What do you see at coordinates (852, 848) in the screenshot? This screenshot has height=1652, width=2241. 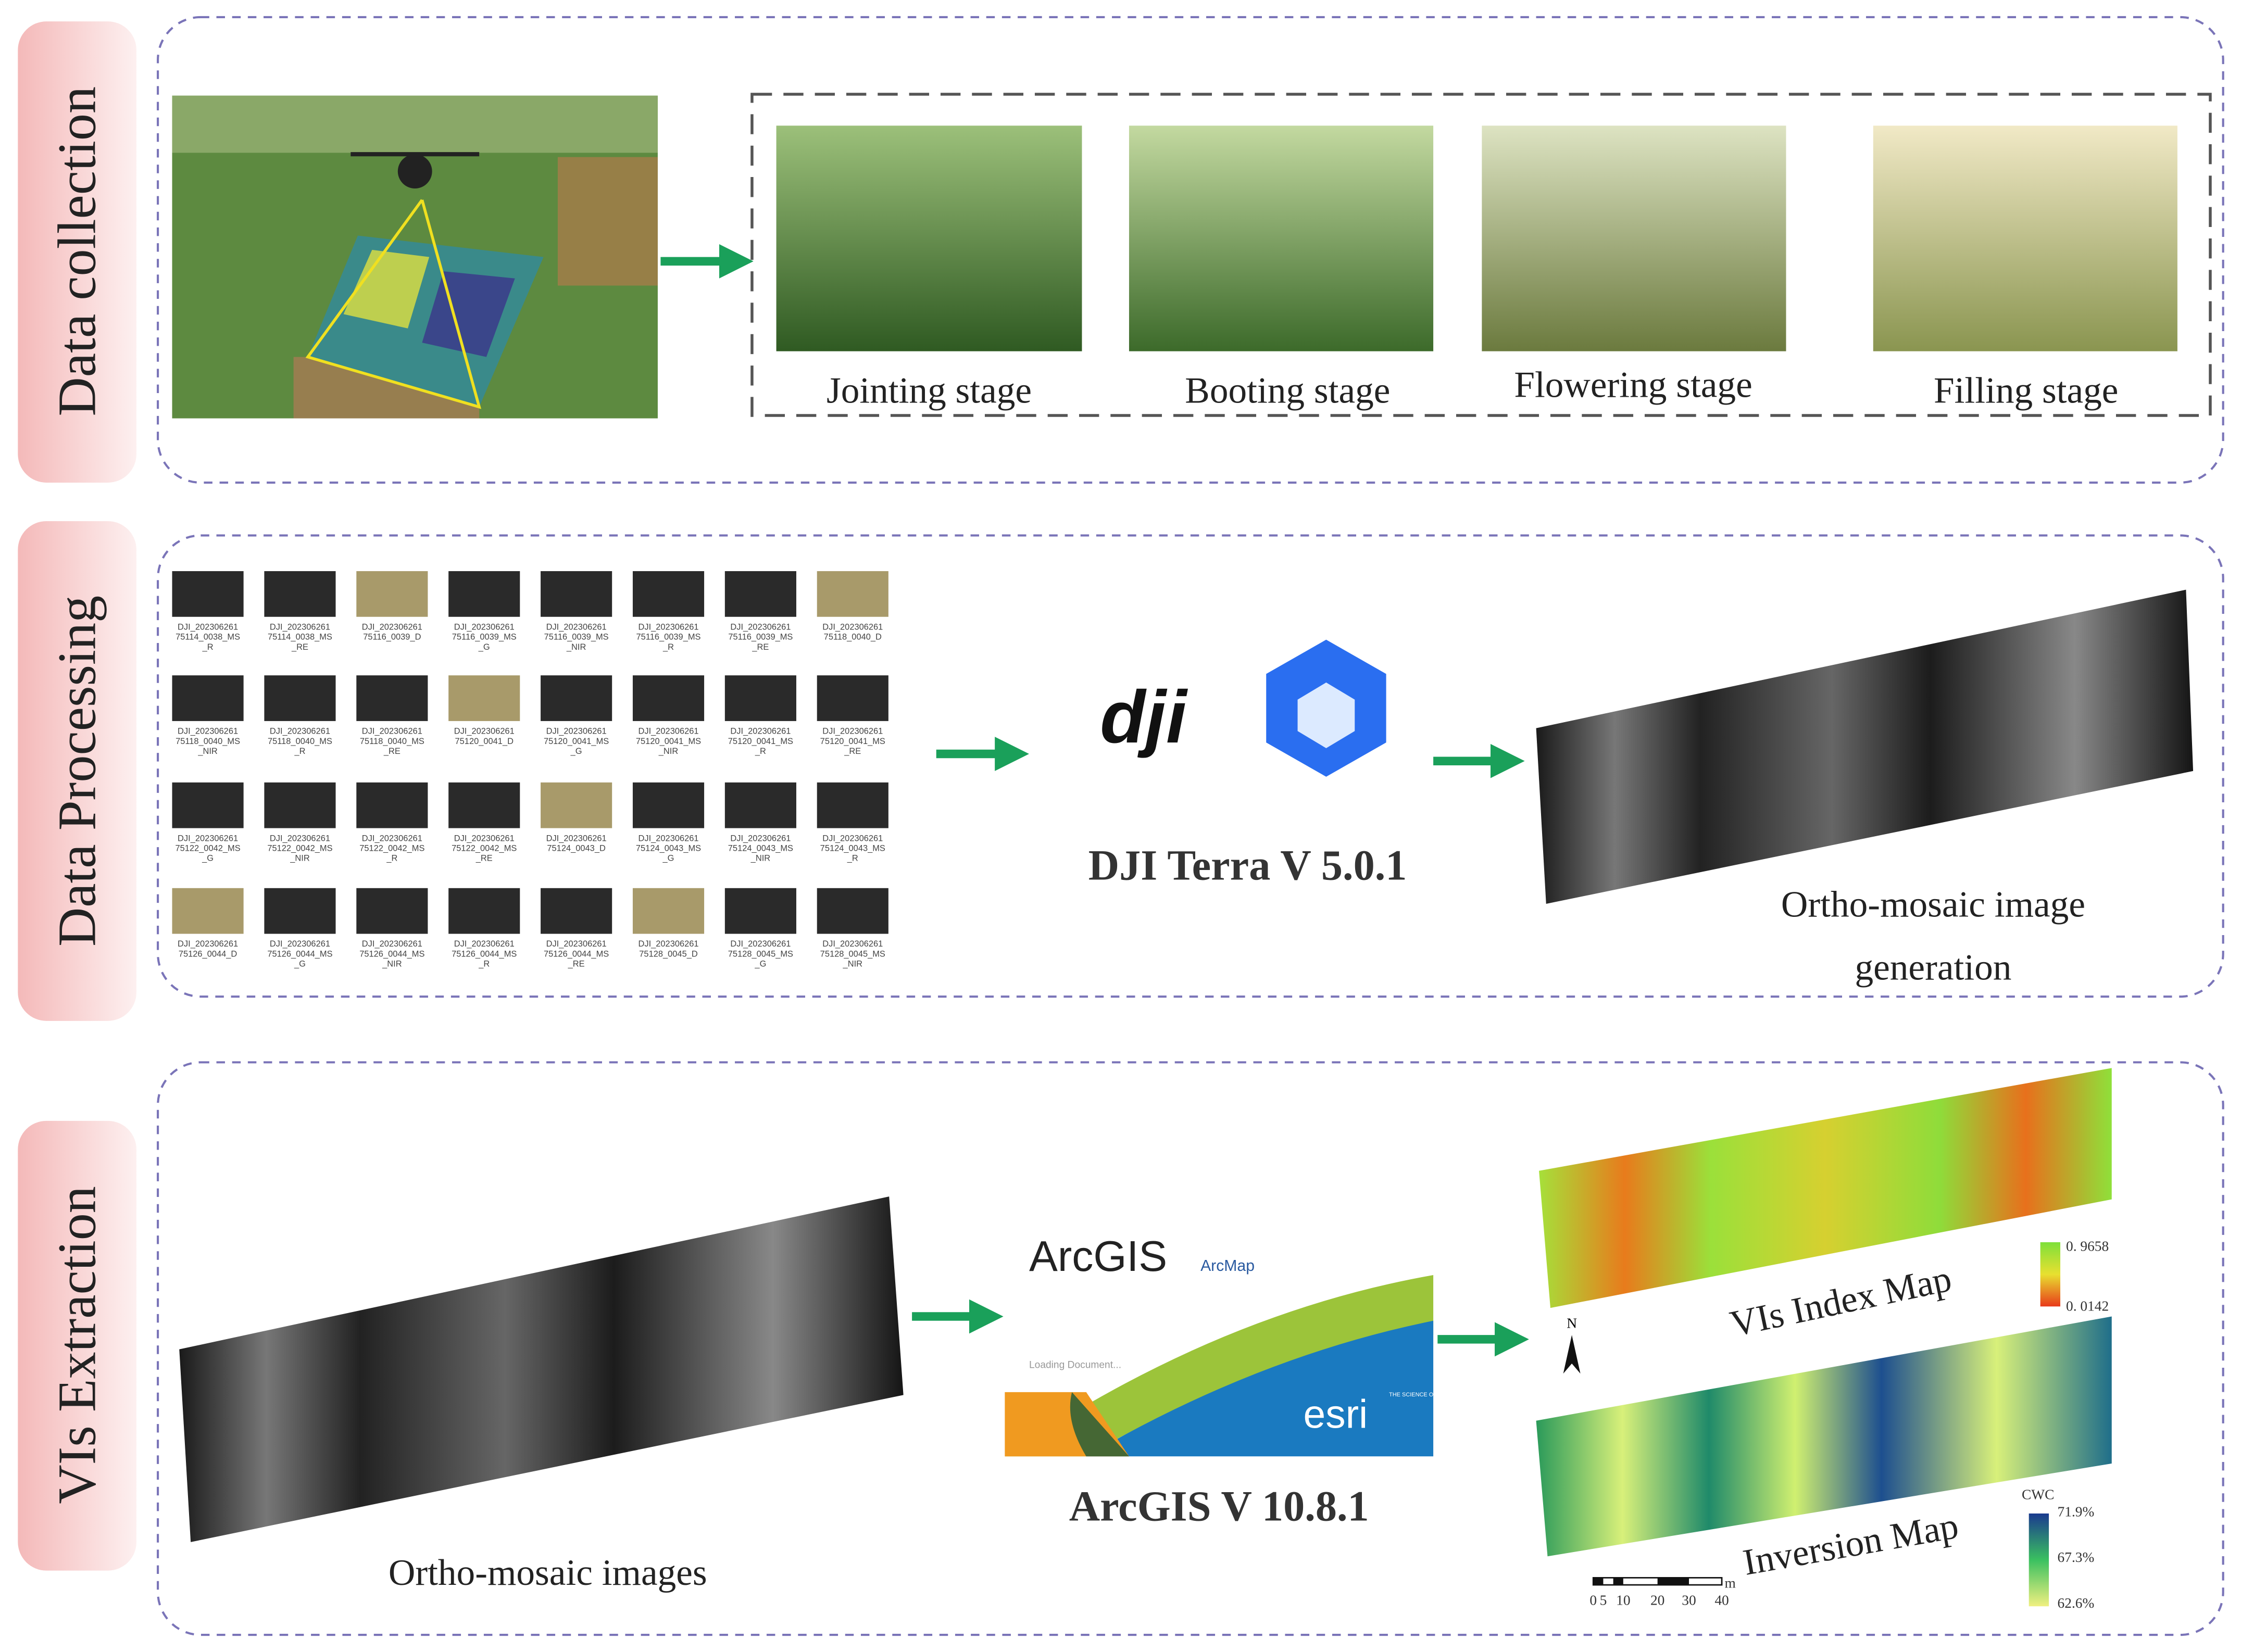 I see `file-name: DJI_202306261 75124_0043_MS _R` at bounding box center [852, 848].